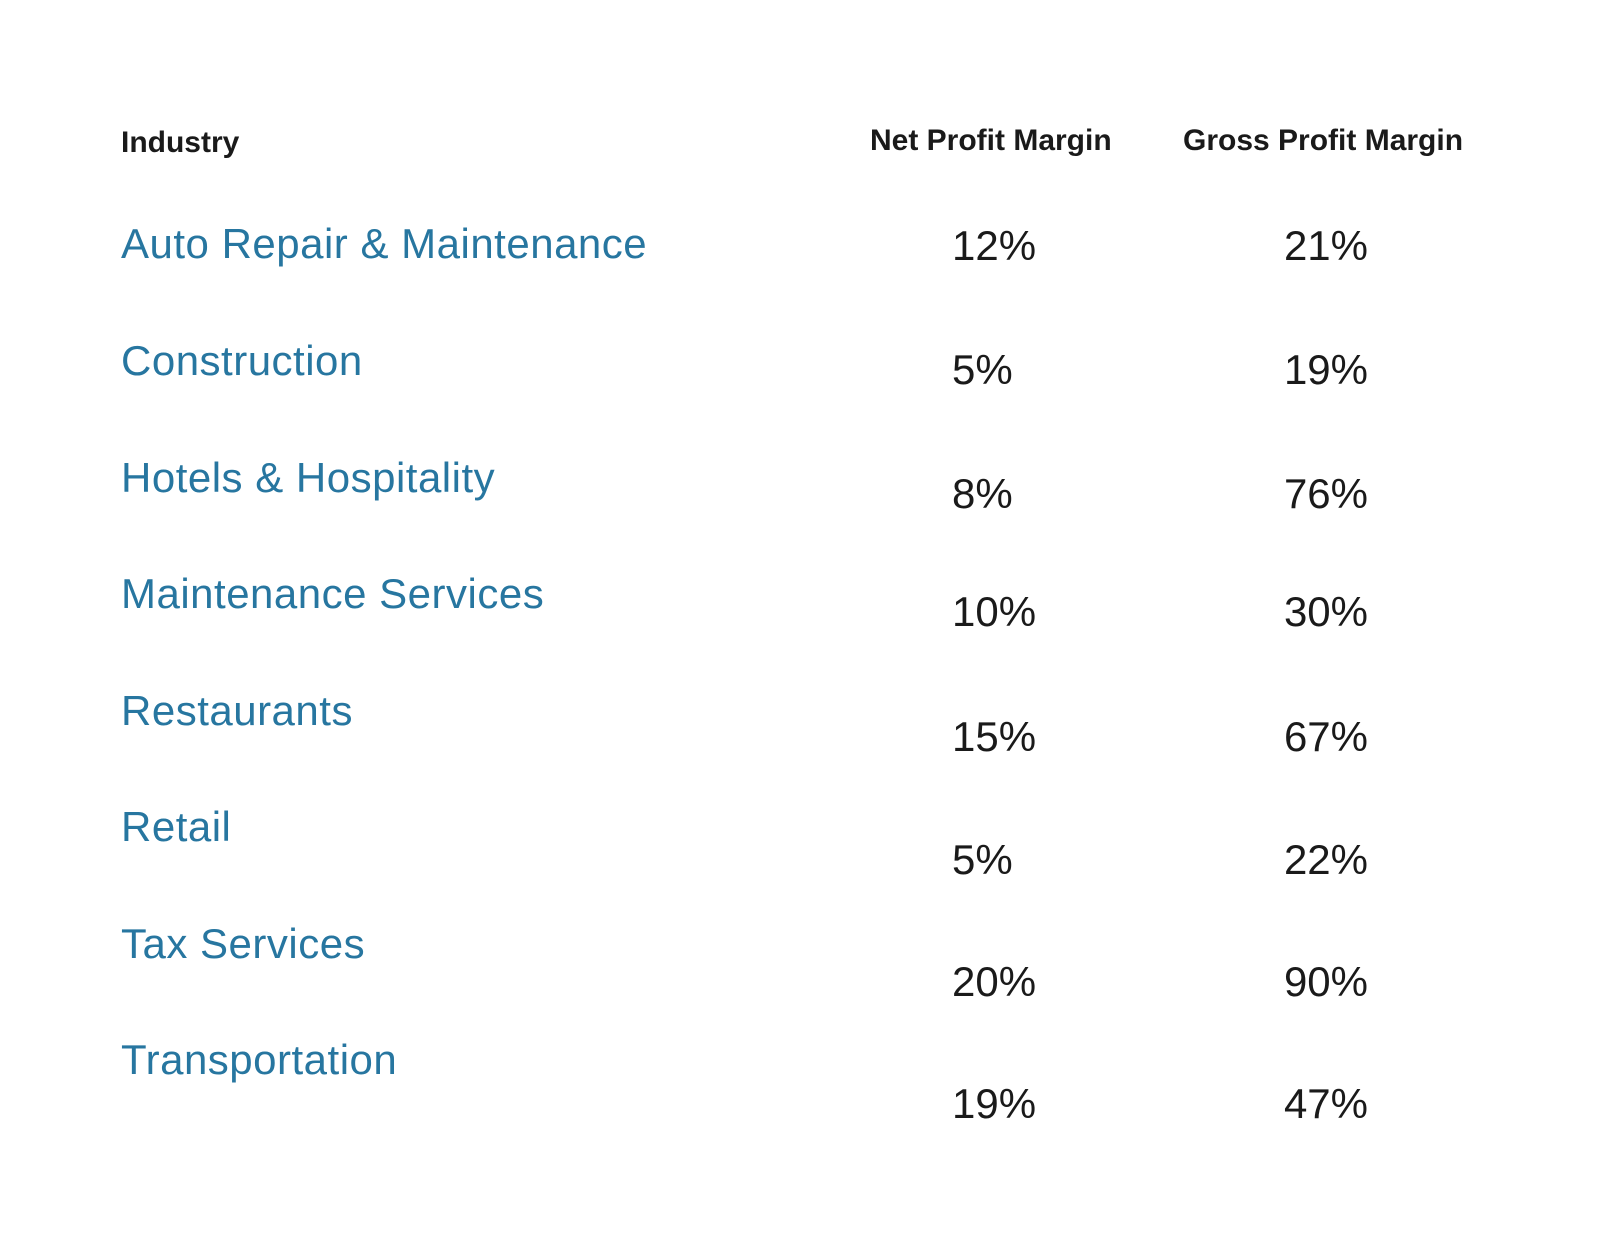 This screenshot has width=1600, height=1236. I want to click on table-row: Maintenance Services 10% 30%, so click(800, 628).